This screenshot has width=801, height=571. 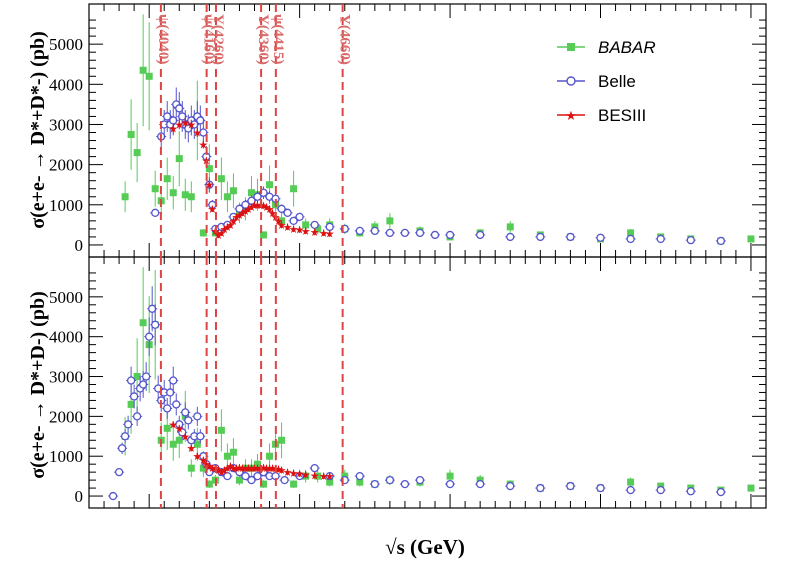 What do you see at coordinates (263, 39) in the screenshot?
I see `resonance-label: Υ(4360)` at bounding box center [263, 39].